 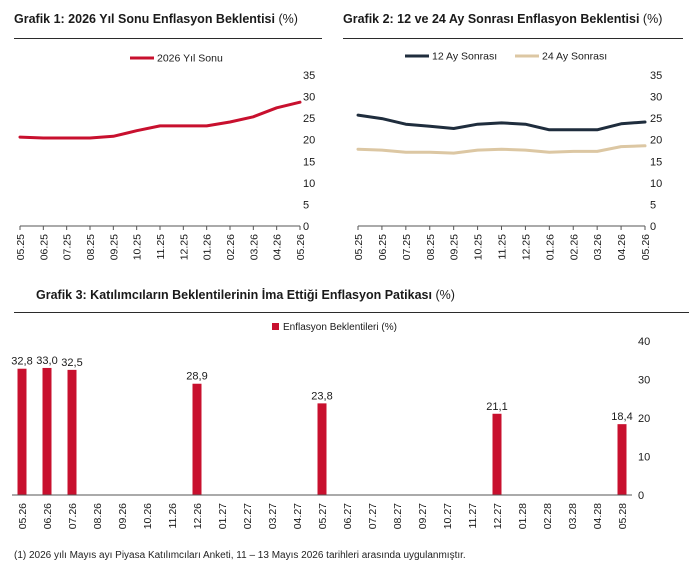 I want to click on chart1-x-tick-label: 04.26, so click(x=278, y=247).